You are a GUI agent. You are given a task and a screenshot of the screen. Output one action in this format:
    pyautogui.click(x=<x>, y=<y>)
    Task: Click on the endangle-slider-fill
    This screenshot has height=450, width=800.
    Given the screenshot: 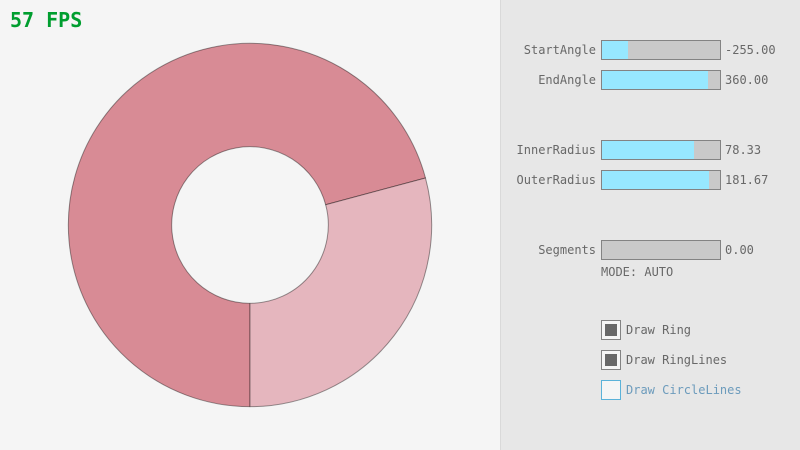 What is the action you would take?
    pyautogui.click(x=655, y=80)
    